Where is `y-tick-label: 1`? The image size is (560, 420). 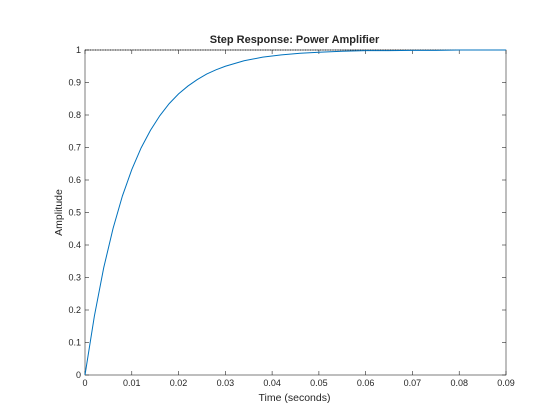
y-tick-label: 1 is located at coordinates (78, 50).